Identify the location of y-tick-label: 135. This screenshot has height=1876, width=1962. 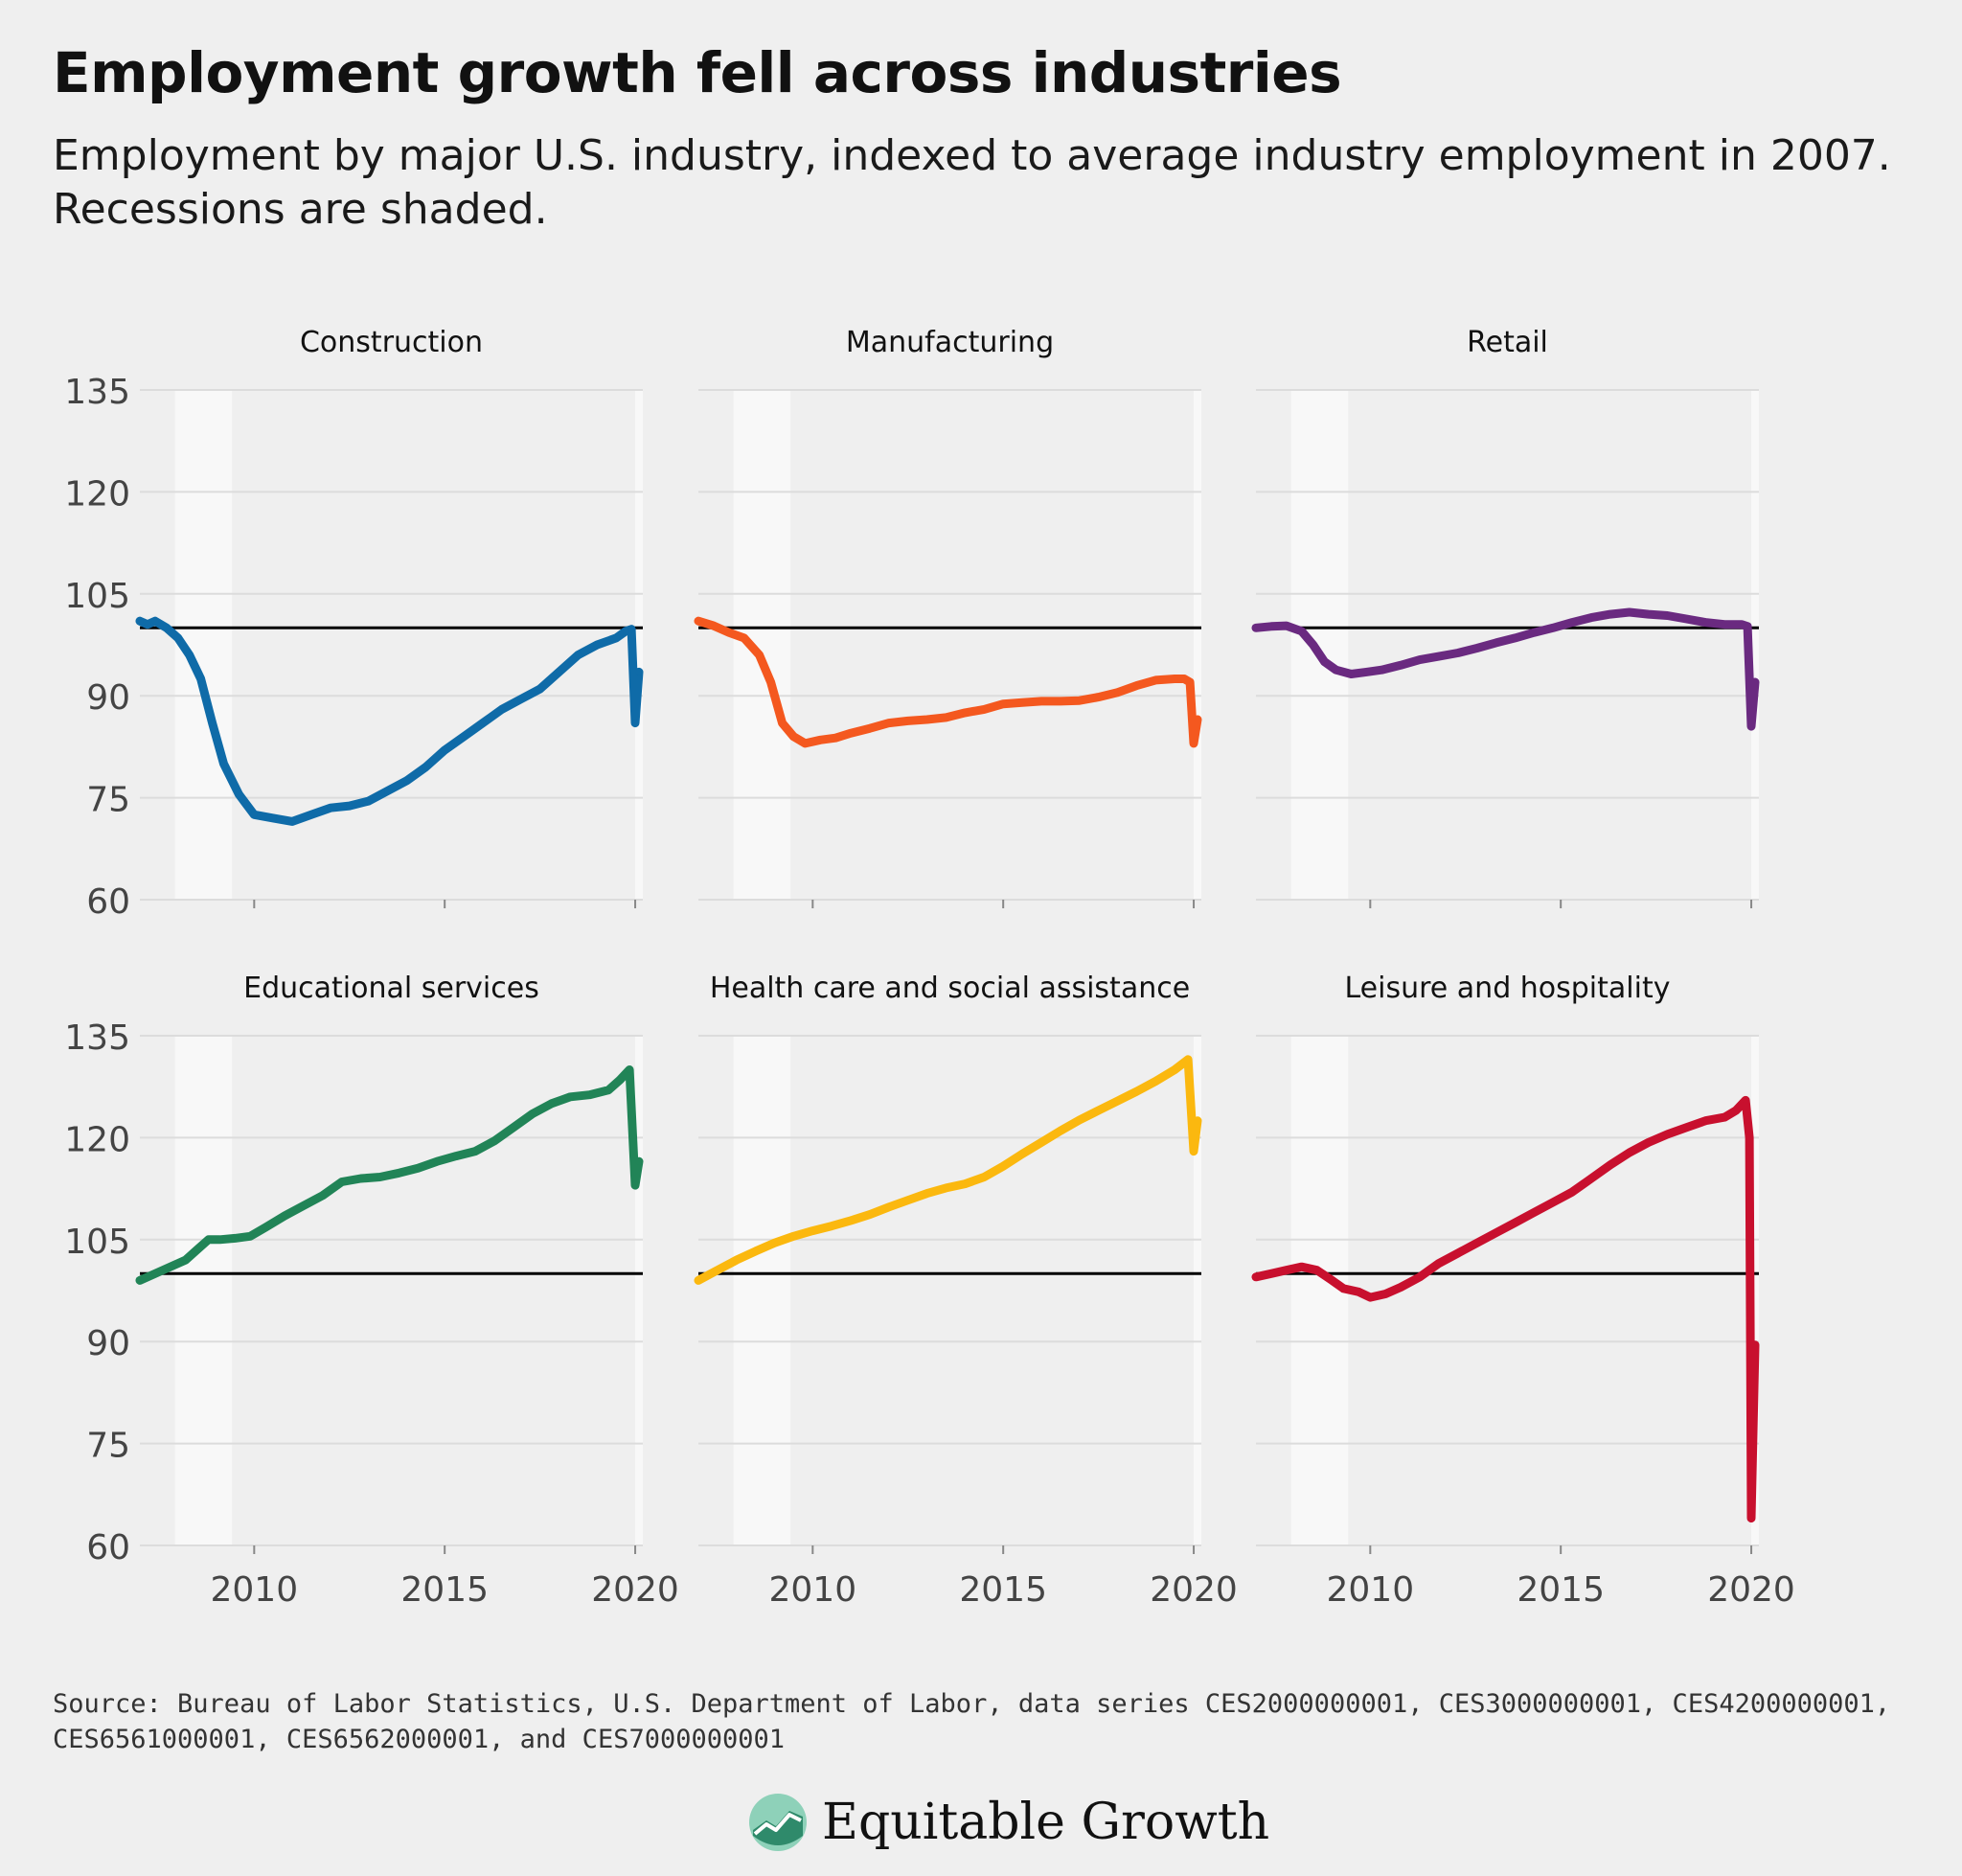
(97, 1038).